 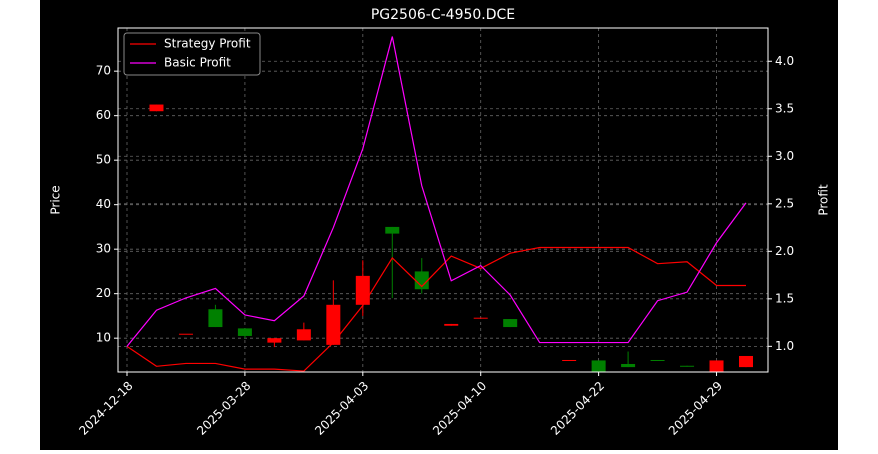 What do you see at coordinates (784, 251) in the screenshot?
I see `y2-tick-label: 2.0` at bounding box center [784, 251].